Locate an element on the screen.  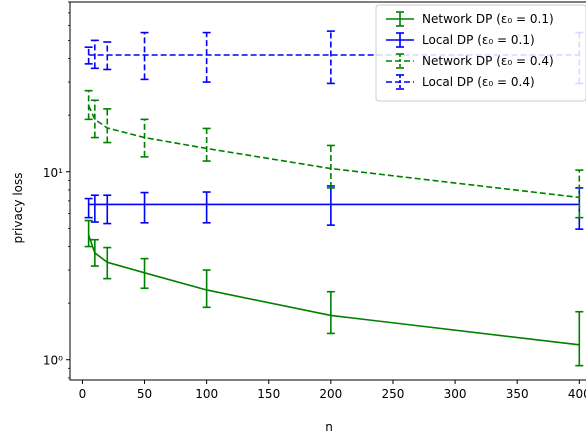
legend-label: Local DP (ε₀ = 0.1) is located at coordinates (478, 40).